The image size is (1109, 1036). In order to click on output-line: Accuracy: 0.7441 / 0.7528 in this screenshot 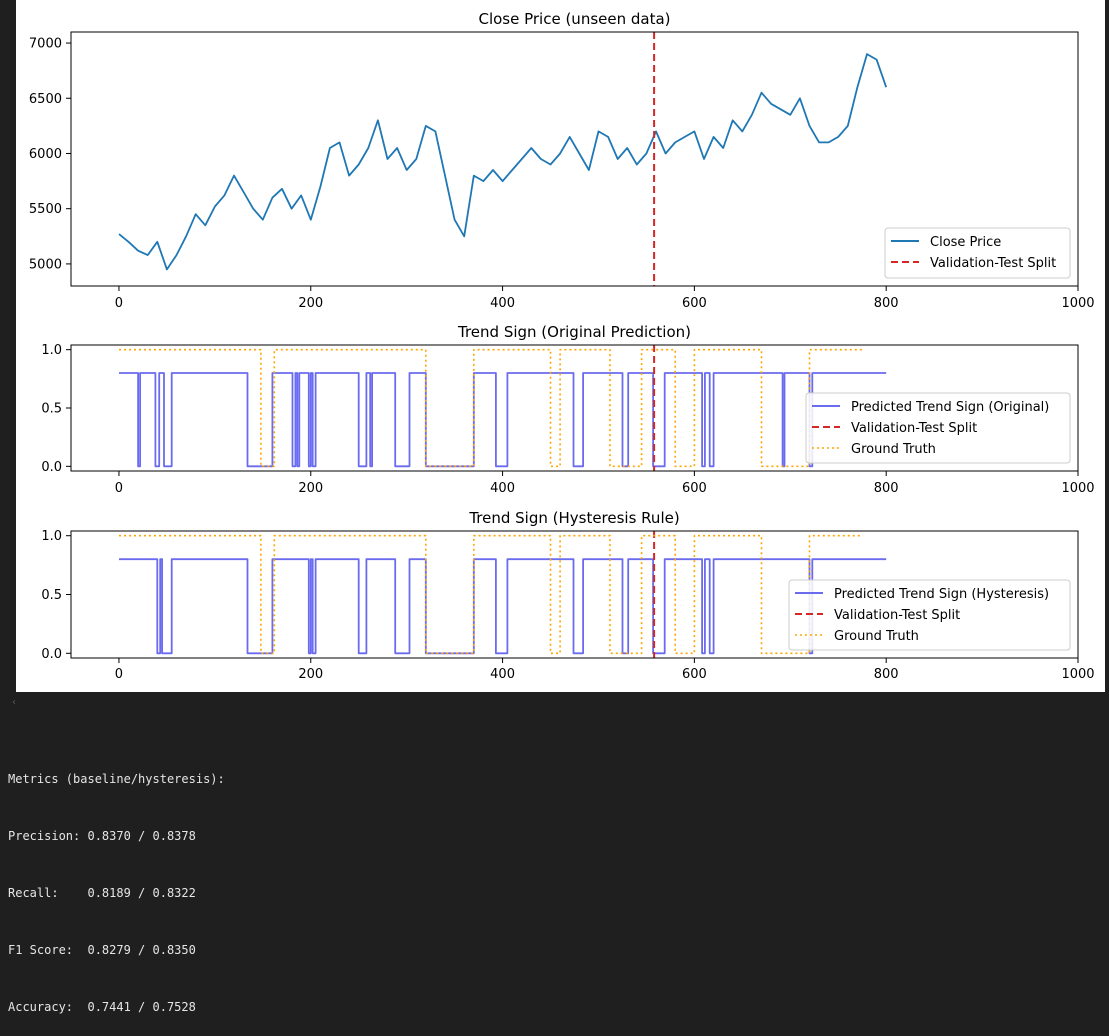, I will do `click(102, 1007)`.